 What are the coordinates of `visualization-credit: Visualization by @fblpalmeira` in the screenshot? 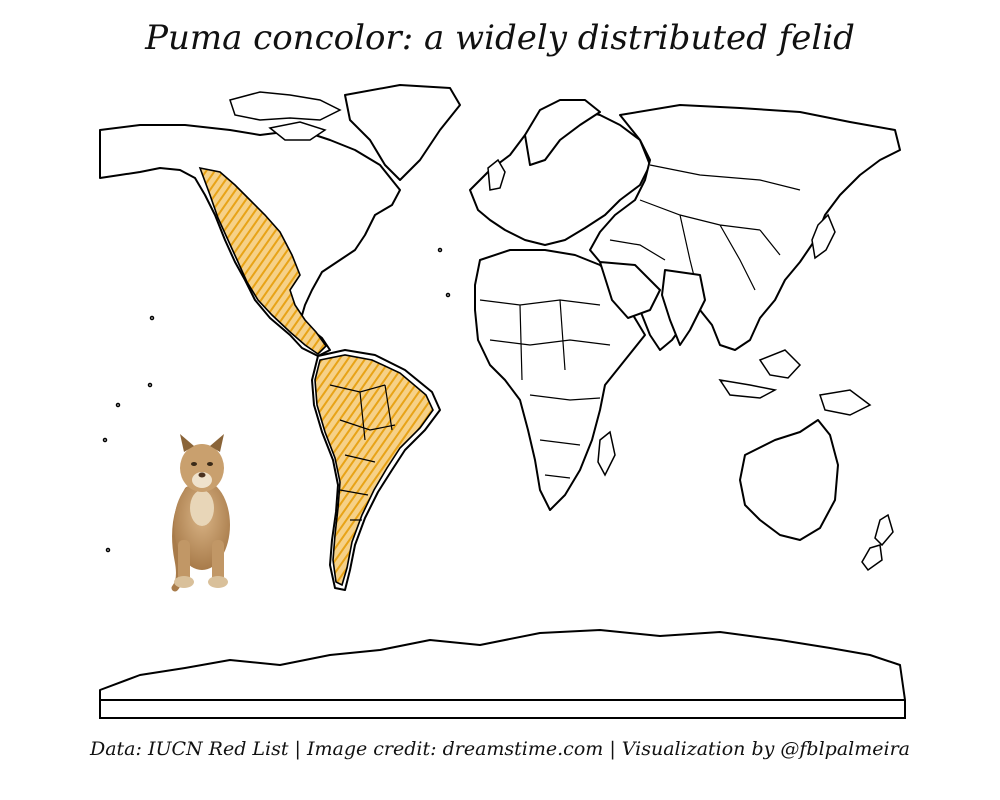 It's located at (765, 749).